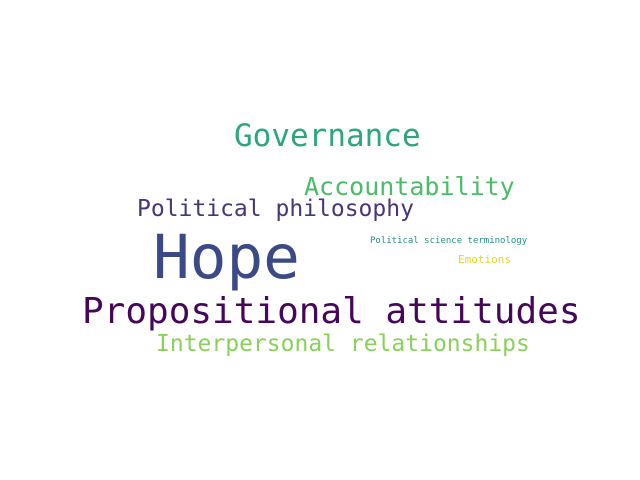 This screenshot has width=640, height=480. I want to click on word-accountability: Accountability, so click(409, 186).